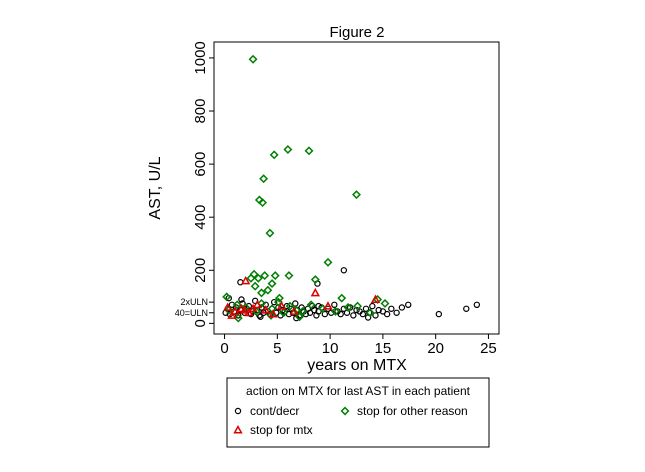  What do you see at coordinates (191, 313) in the screenshot?
I see `reference-line-label: 40=ULN` at bounding box center [191, 313].